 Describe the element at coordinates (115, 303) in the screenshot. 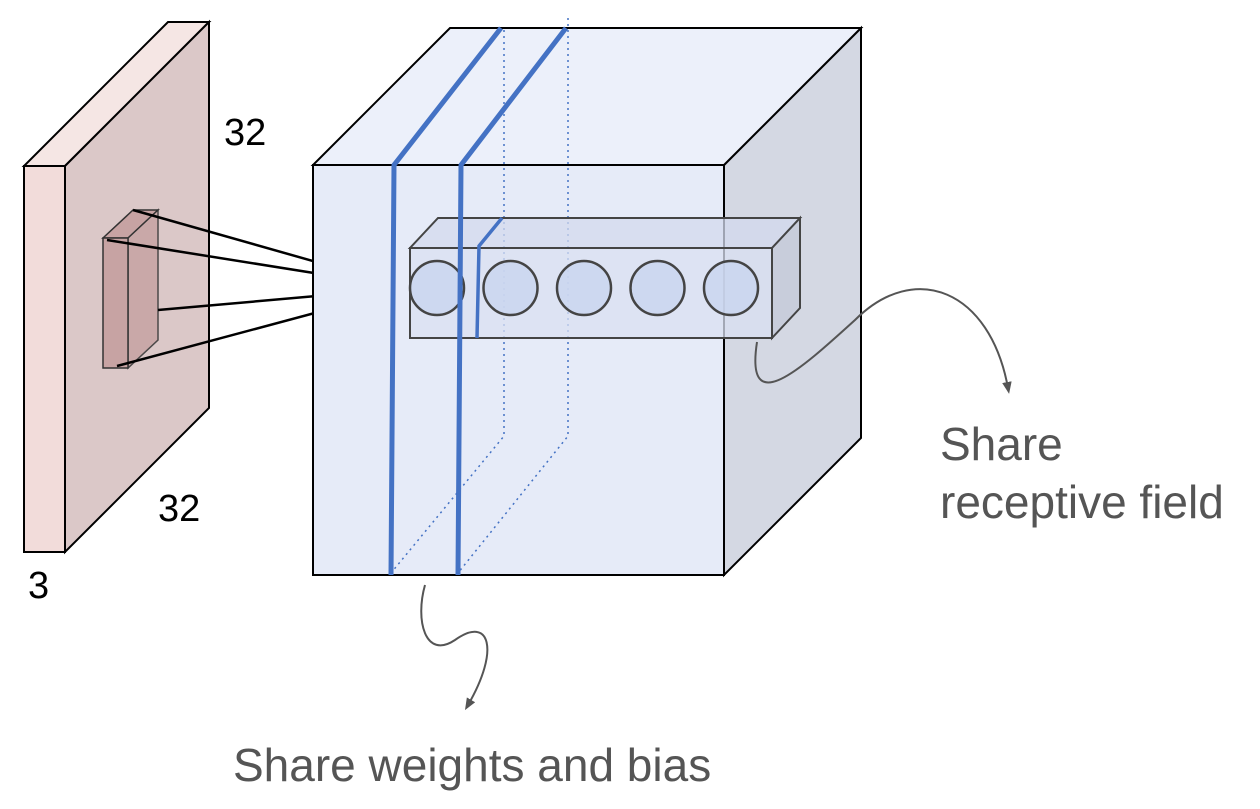

I see `patch-front` at that location.